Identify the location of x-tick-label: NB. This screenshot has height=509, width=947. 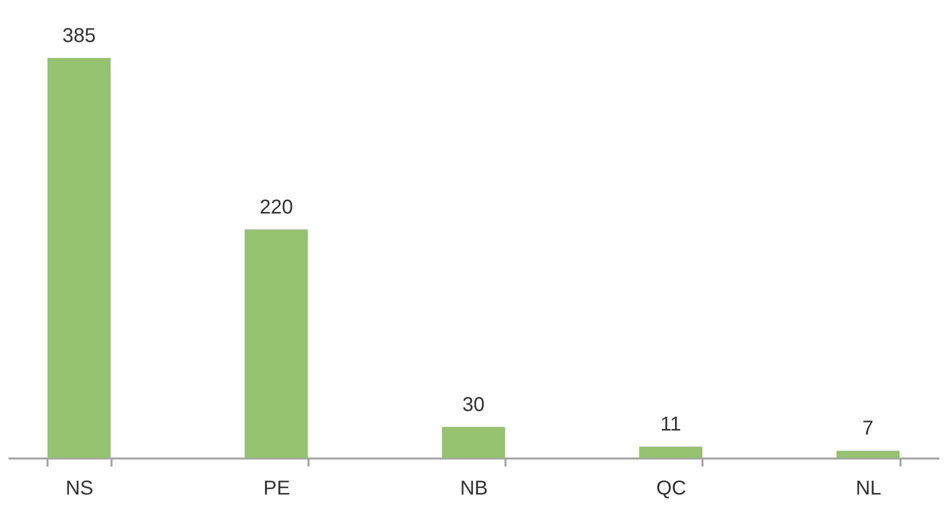
(474, 489).